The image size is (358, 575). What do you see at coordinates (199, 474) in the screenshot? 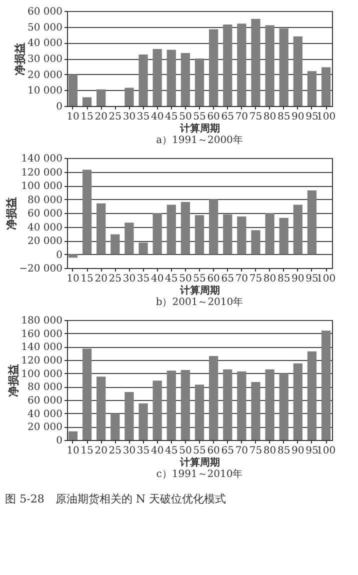
I see `text: c）1991～2010年` at bounding box center [199, 474].